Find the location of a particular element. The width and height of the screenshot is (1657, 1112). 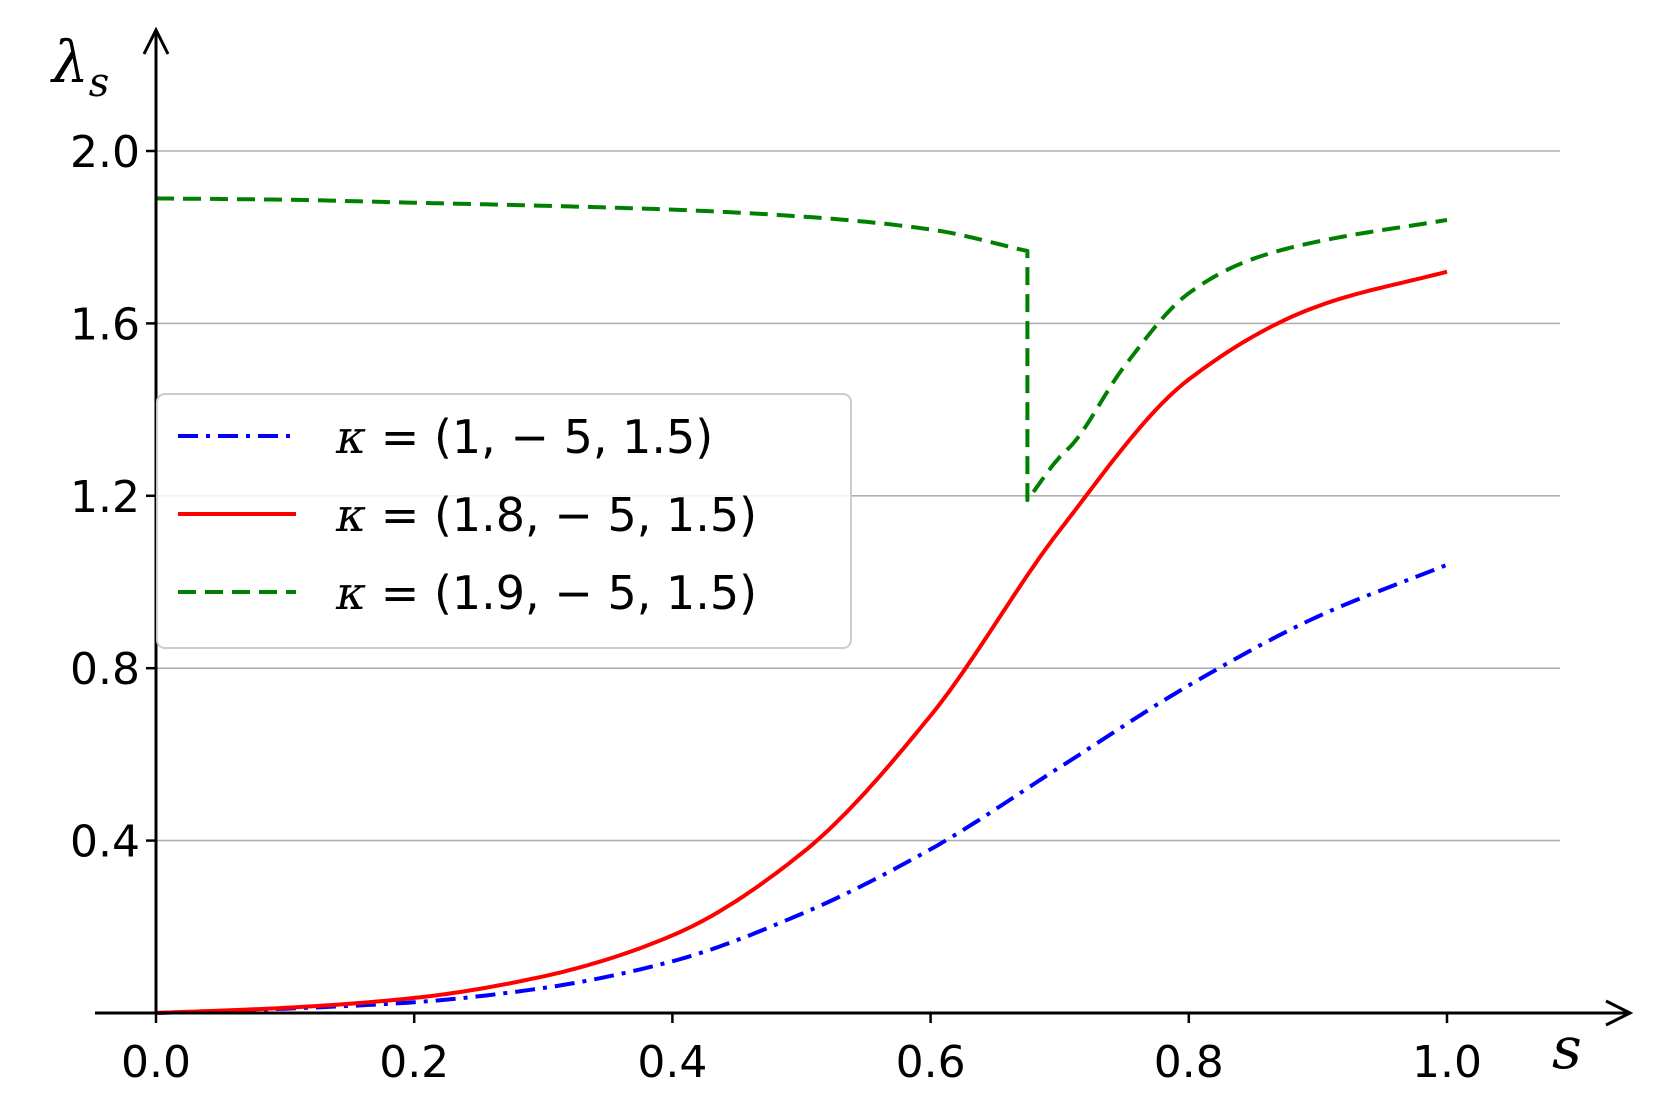

x-tick-label: 1.0 is located at coordinates (1447, 1062).